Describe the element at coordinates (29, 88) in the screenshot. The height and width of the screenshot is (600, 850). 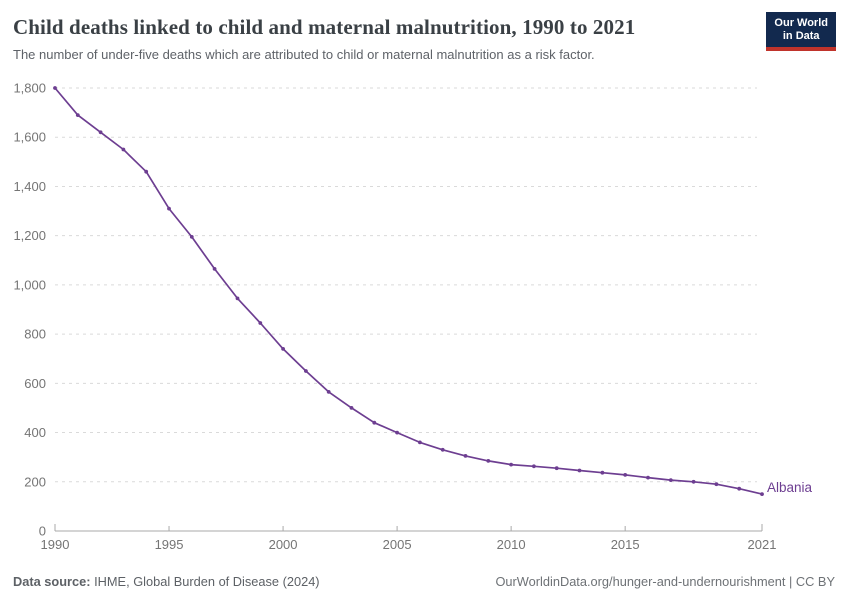
I see `svg-text: 1,800` at that location.